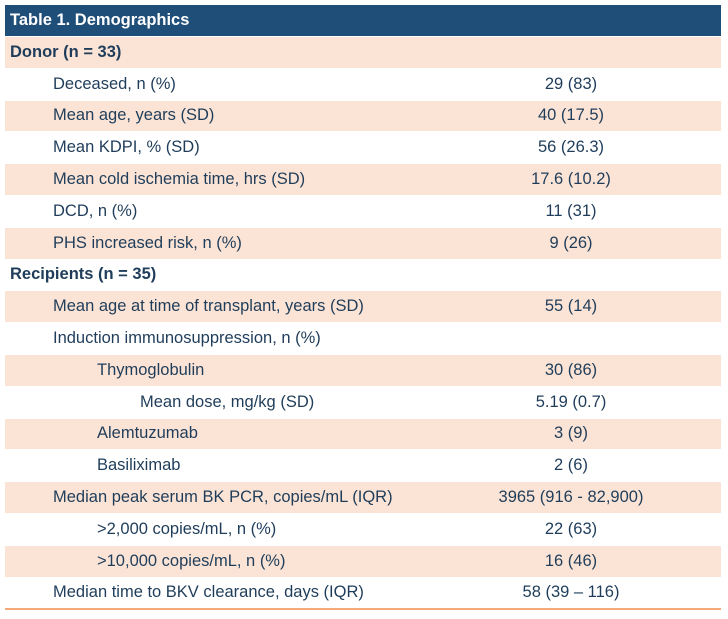 The height and width of the screenshot is (619, 728). Describe the element at coordinates (151, 369) in the screenshot. I see `row-label: Thymoglobulin` at that location.